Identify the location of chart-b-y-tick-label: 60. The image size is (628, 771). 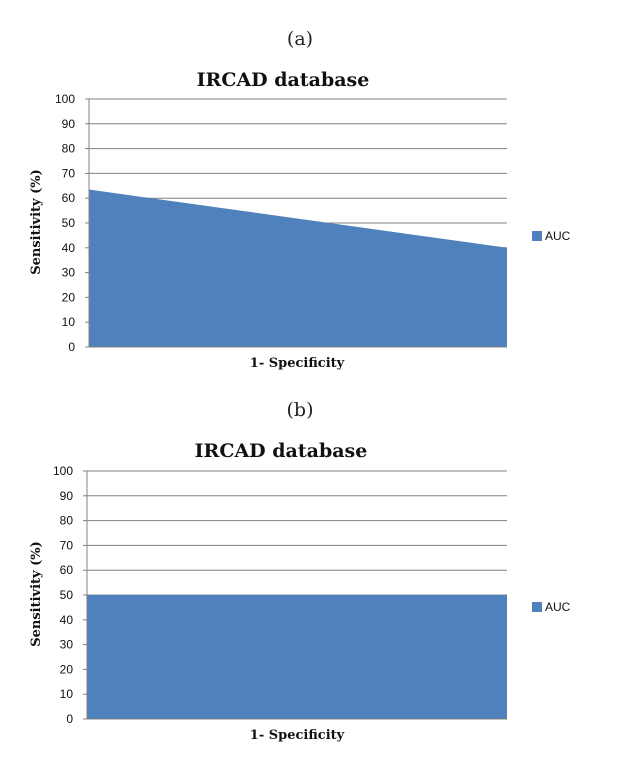
(67, 570).